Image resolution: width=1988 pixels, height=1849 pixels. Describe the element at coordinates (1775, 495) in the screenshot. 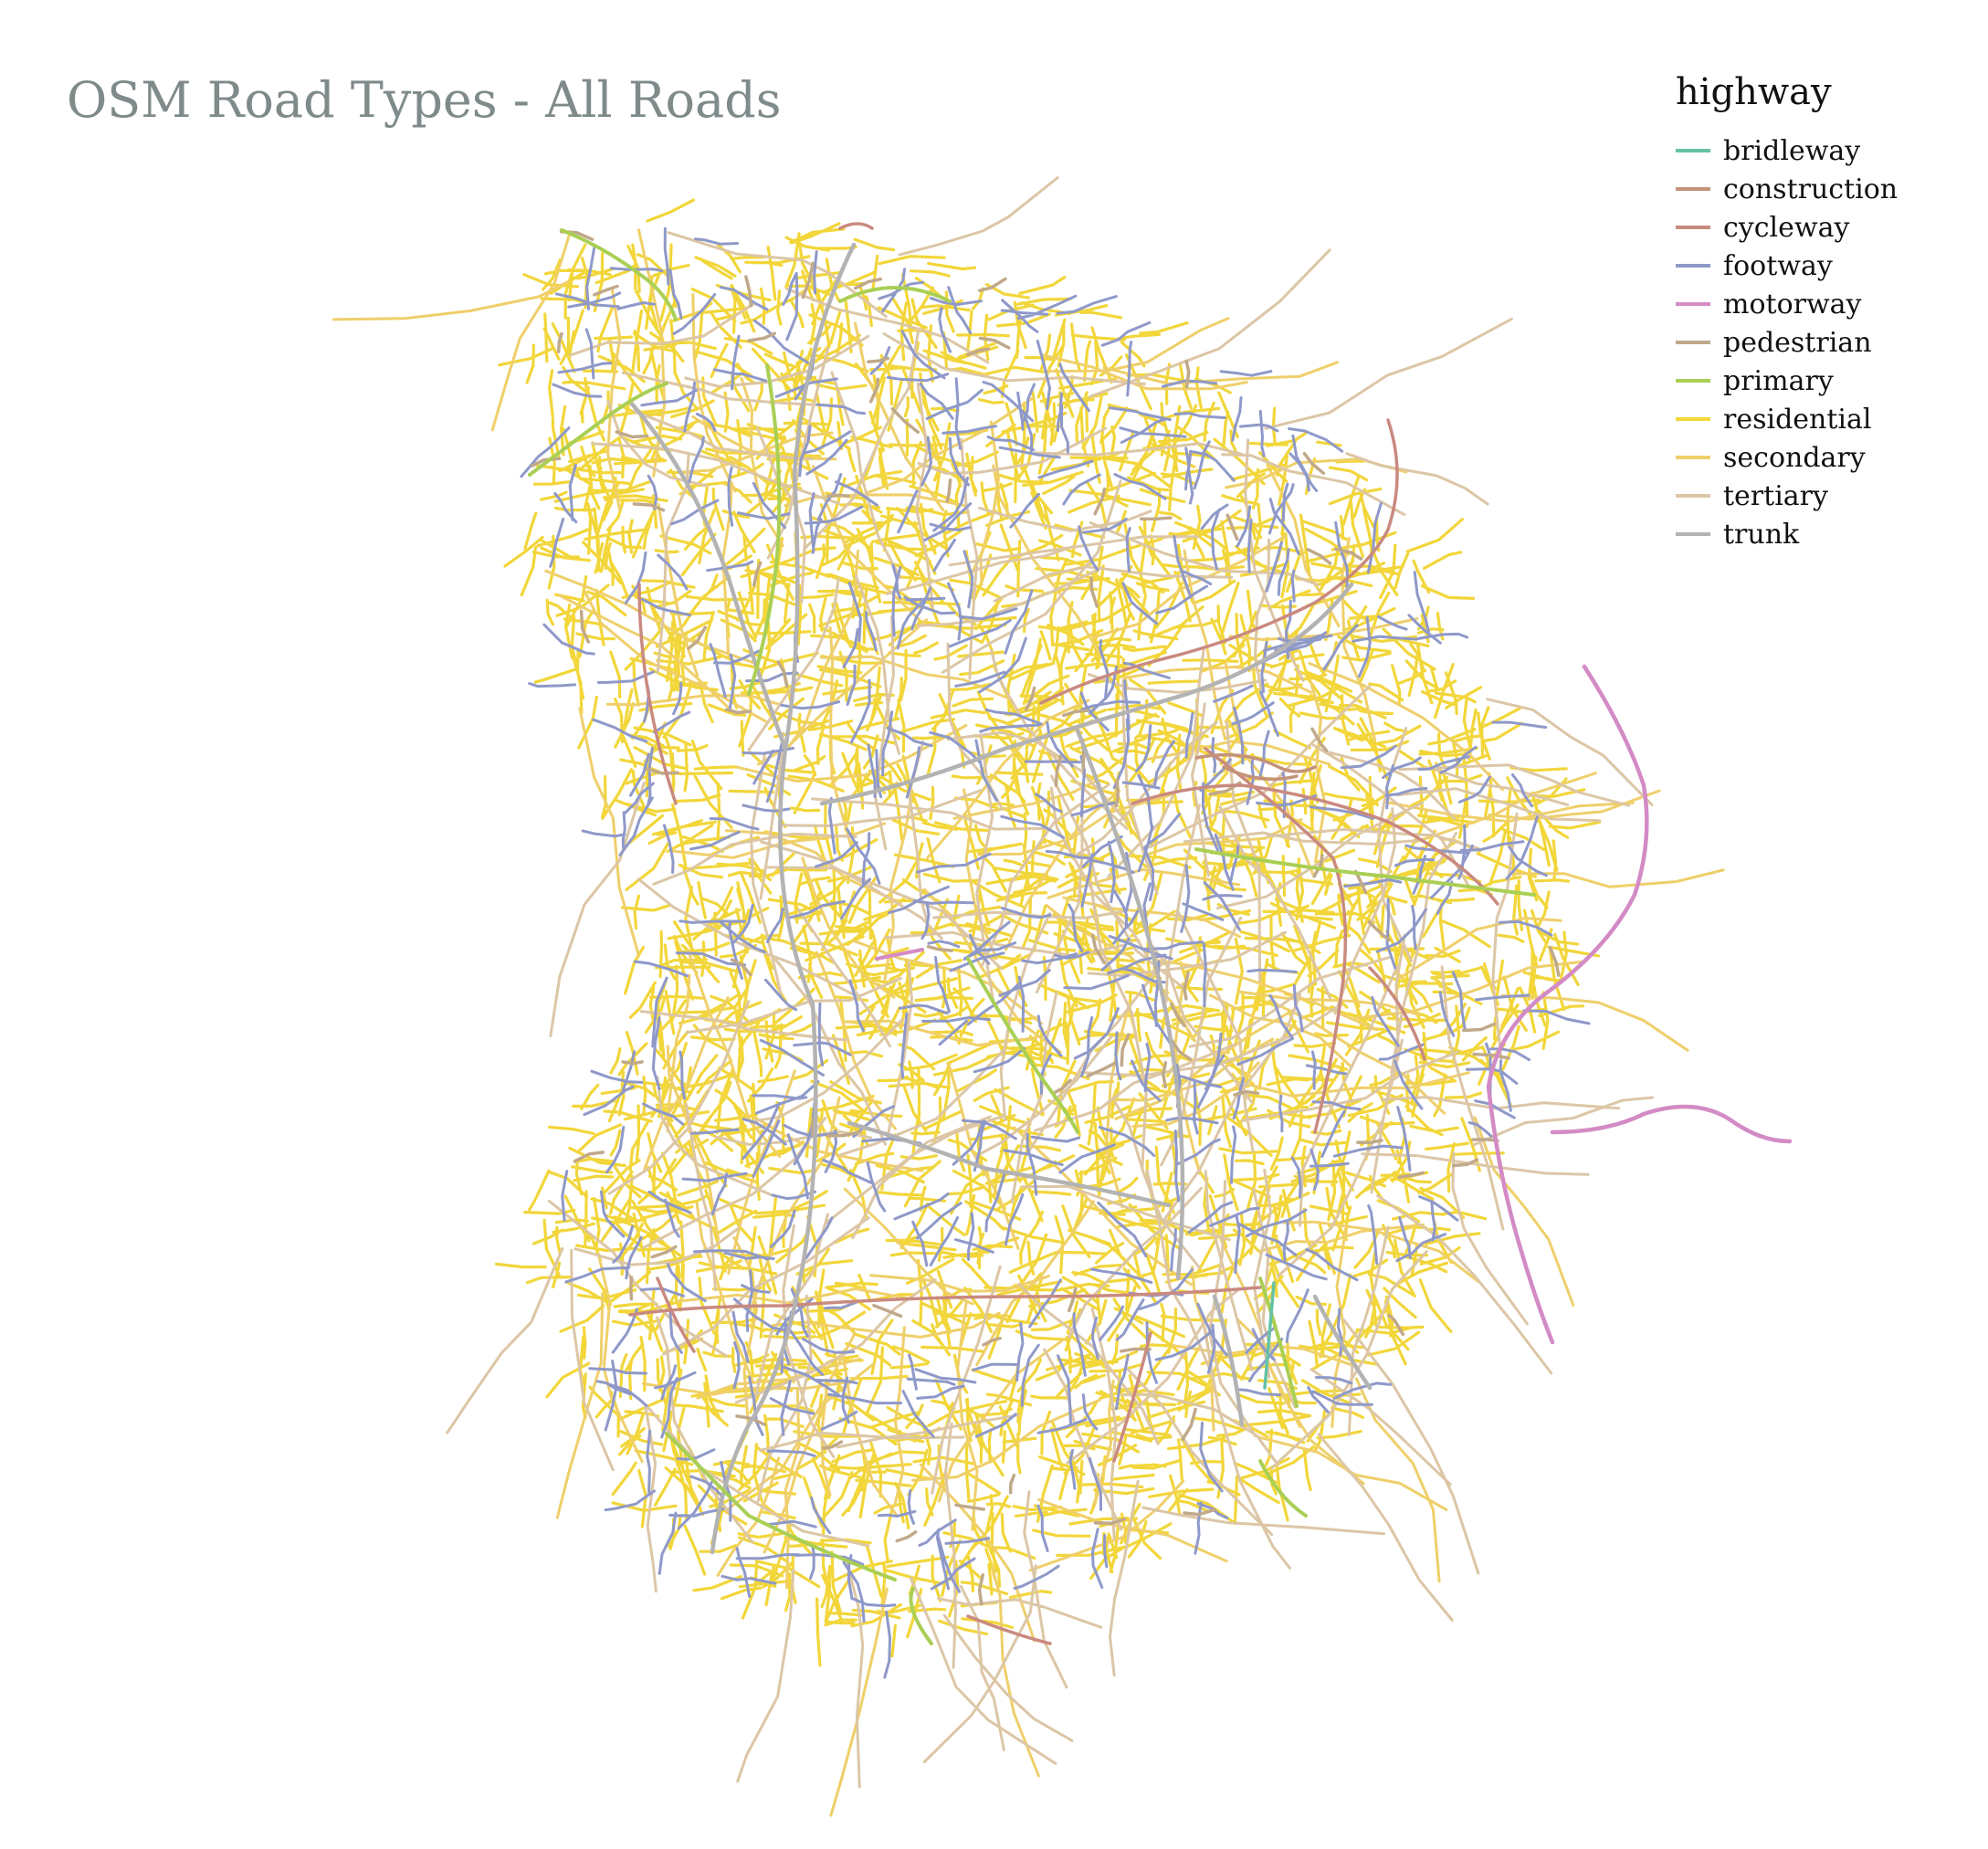

I see `legend-label-tertiary: tertiary` at that location.